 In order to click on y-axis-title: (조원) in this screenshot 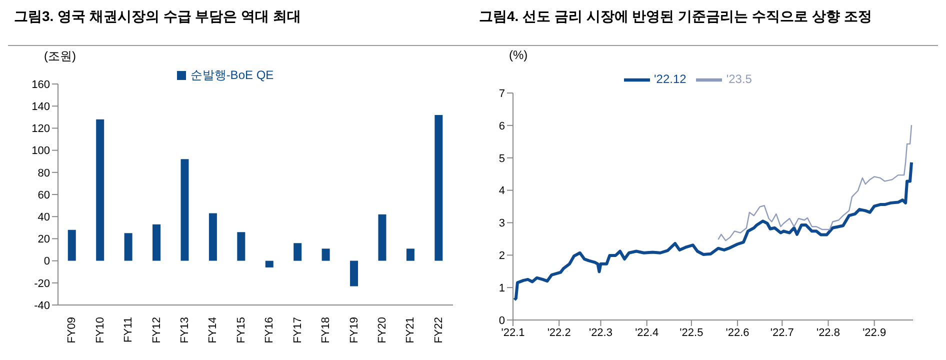, I will do `click(60, 55)`.